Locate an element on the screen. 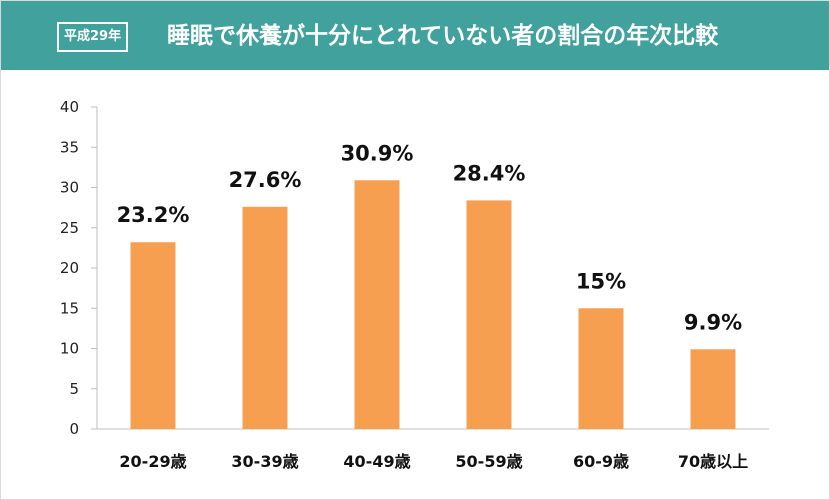 This screenshot has height=500, width=830. data-label: 15% is located at coordinates (601, 281).